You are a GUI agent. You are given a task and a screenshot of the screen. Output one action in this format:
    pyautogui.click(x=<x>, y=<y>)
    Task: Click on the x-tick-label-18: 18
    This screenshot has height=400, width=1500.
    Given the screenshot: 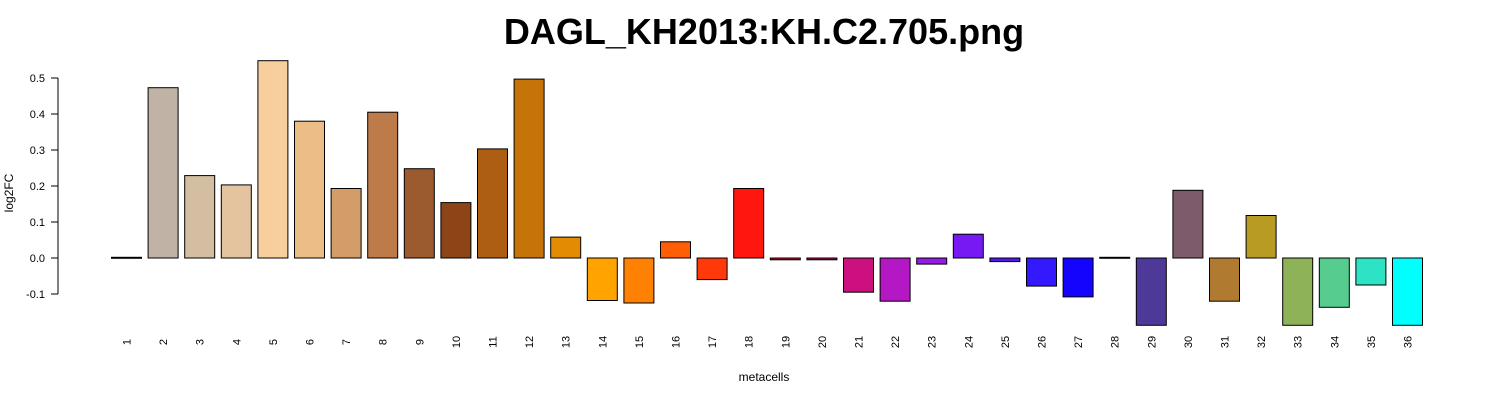 What is the action you would take?
    pyautogui.click(x=750, y=342)
    